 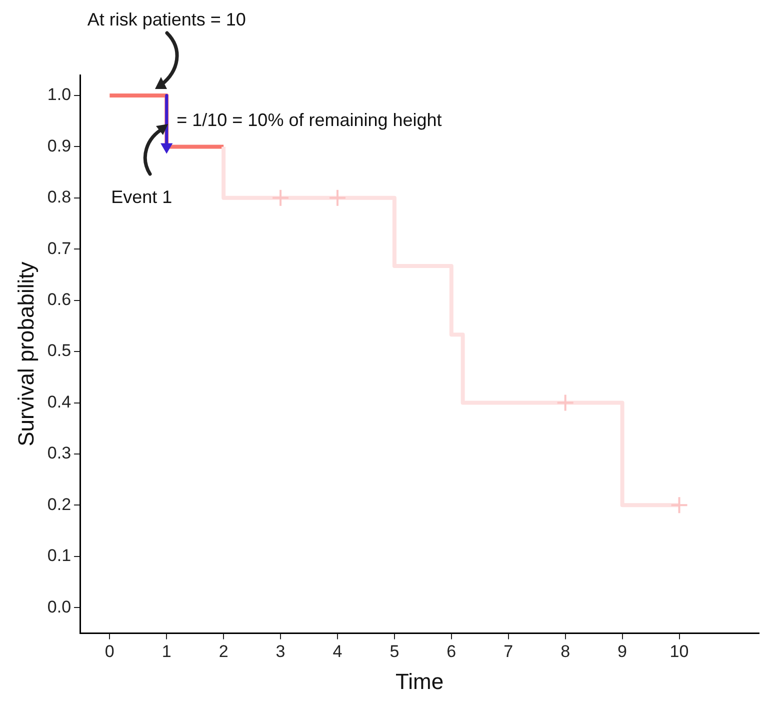 I want to click on annotation: = 1/10 = 10% of remaining height, so click(x=309, y=120).